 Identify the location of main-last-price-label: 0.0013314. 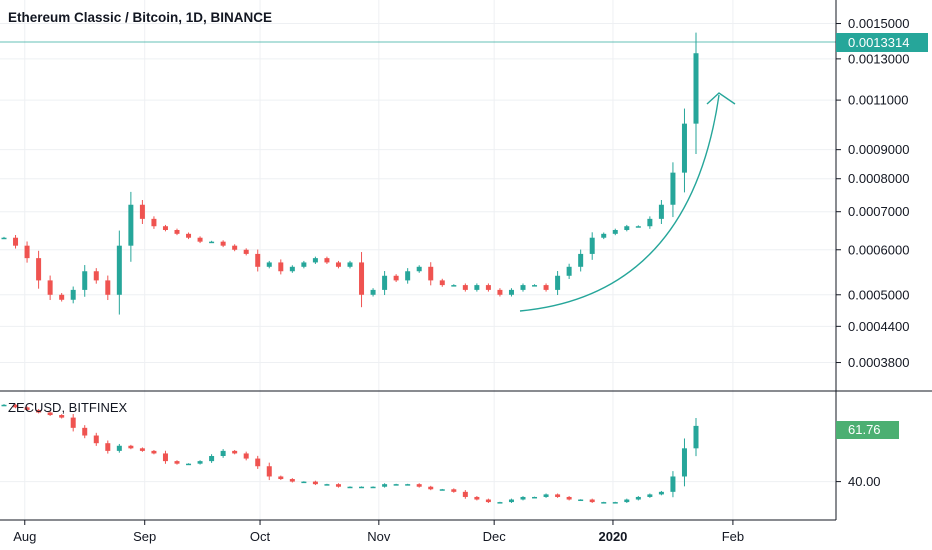
(878, 42).